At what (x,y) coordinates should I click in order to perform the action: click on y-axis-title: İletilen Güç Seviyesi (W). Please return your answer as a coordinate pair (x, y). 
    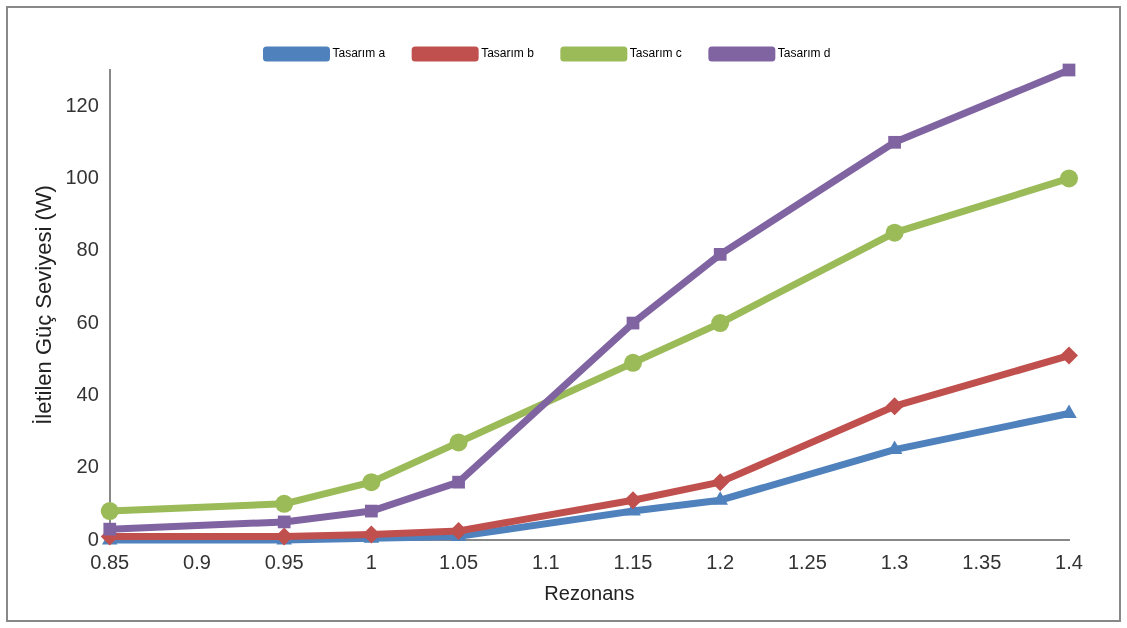
    Looking at the image, I should click on (44, 305).